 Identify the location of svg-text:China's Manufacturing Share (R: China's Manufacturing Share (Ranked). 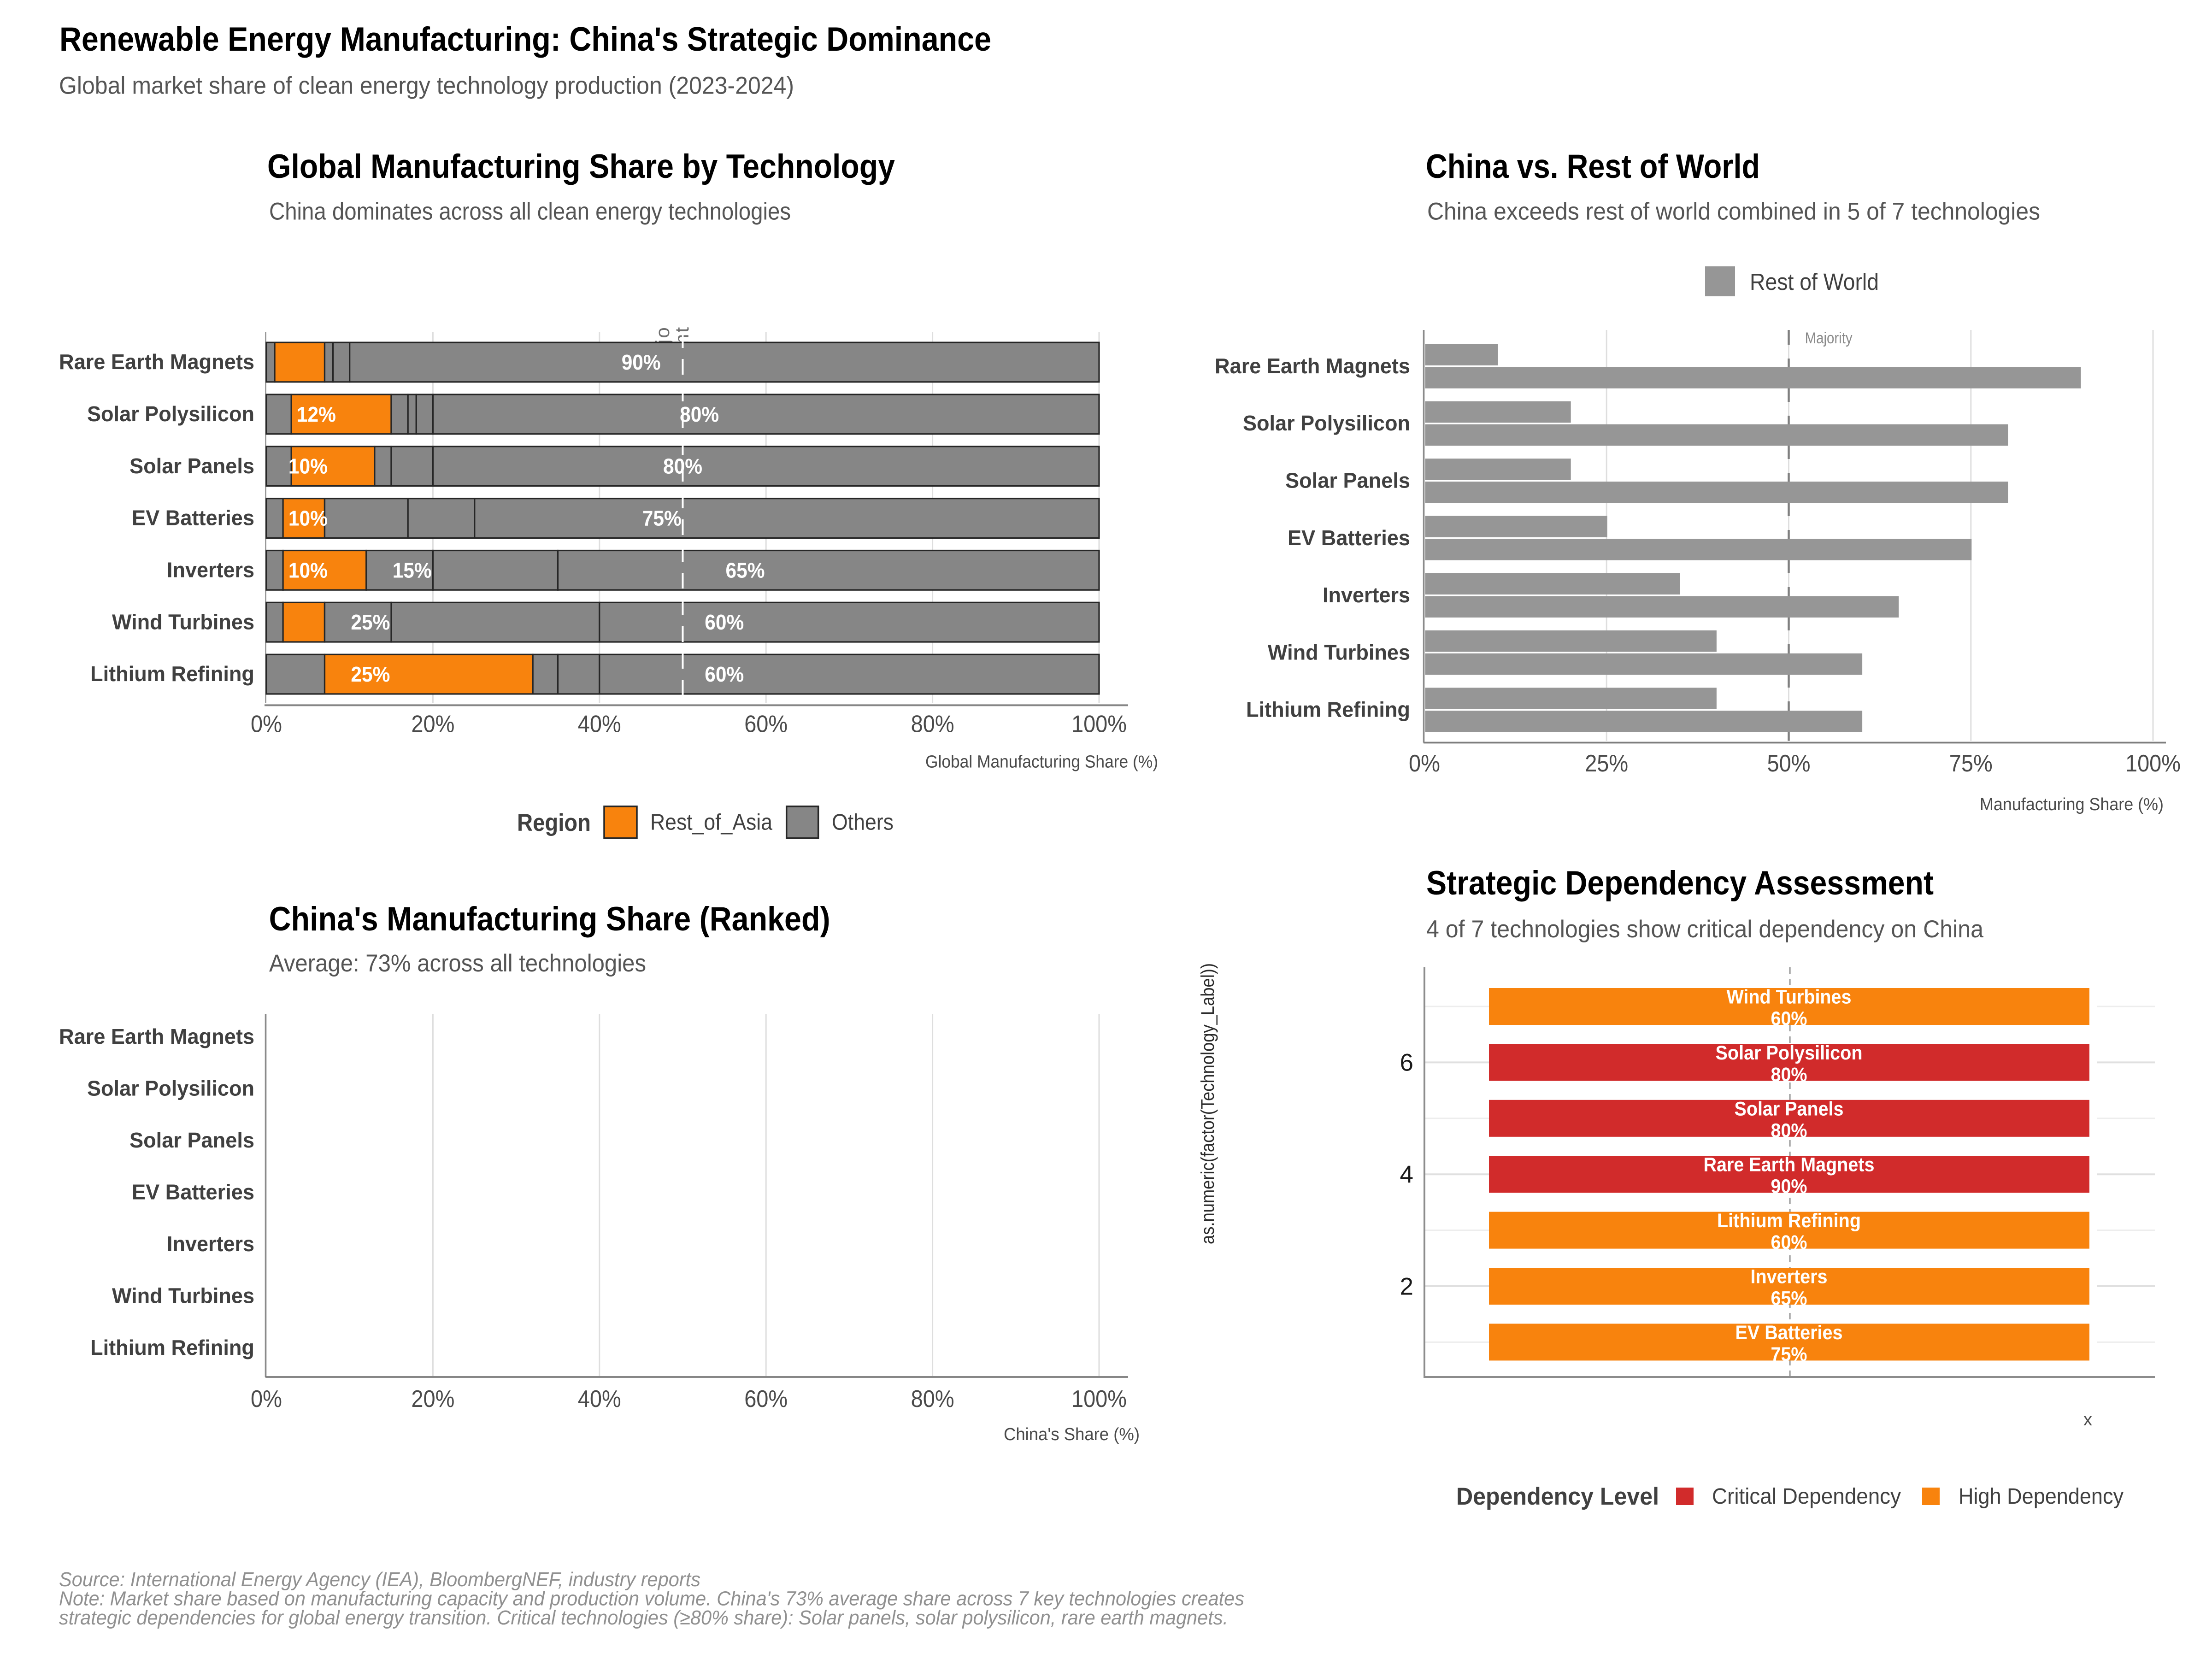
(549, 919).